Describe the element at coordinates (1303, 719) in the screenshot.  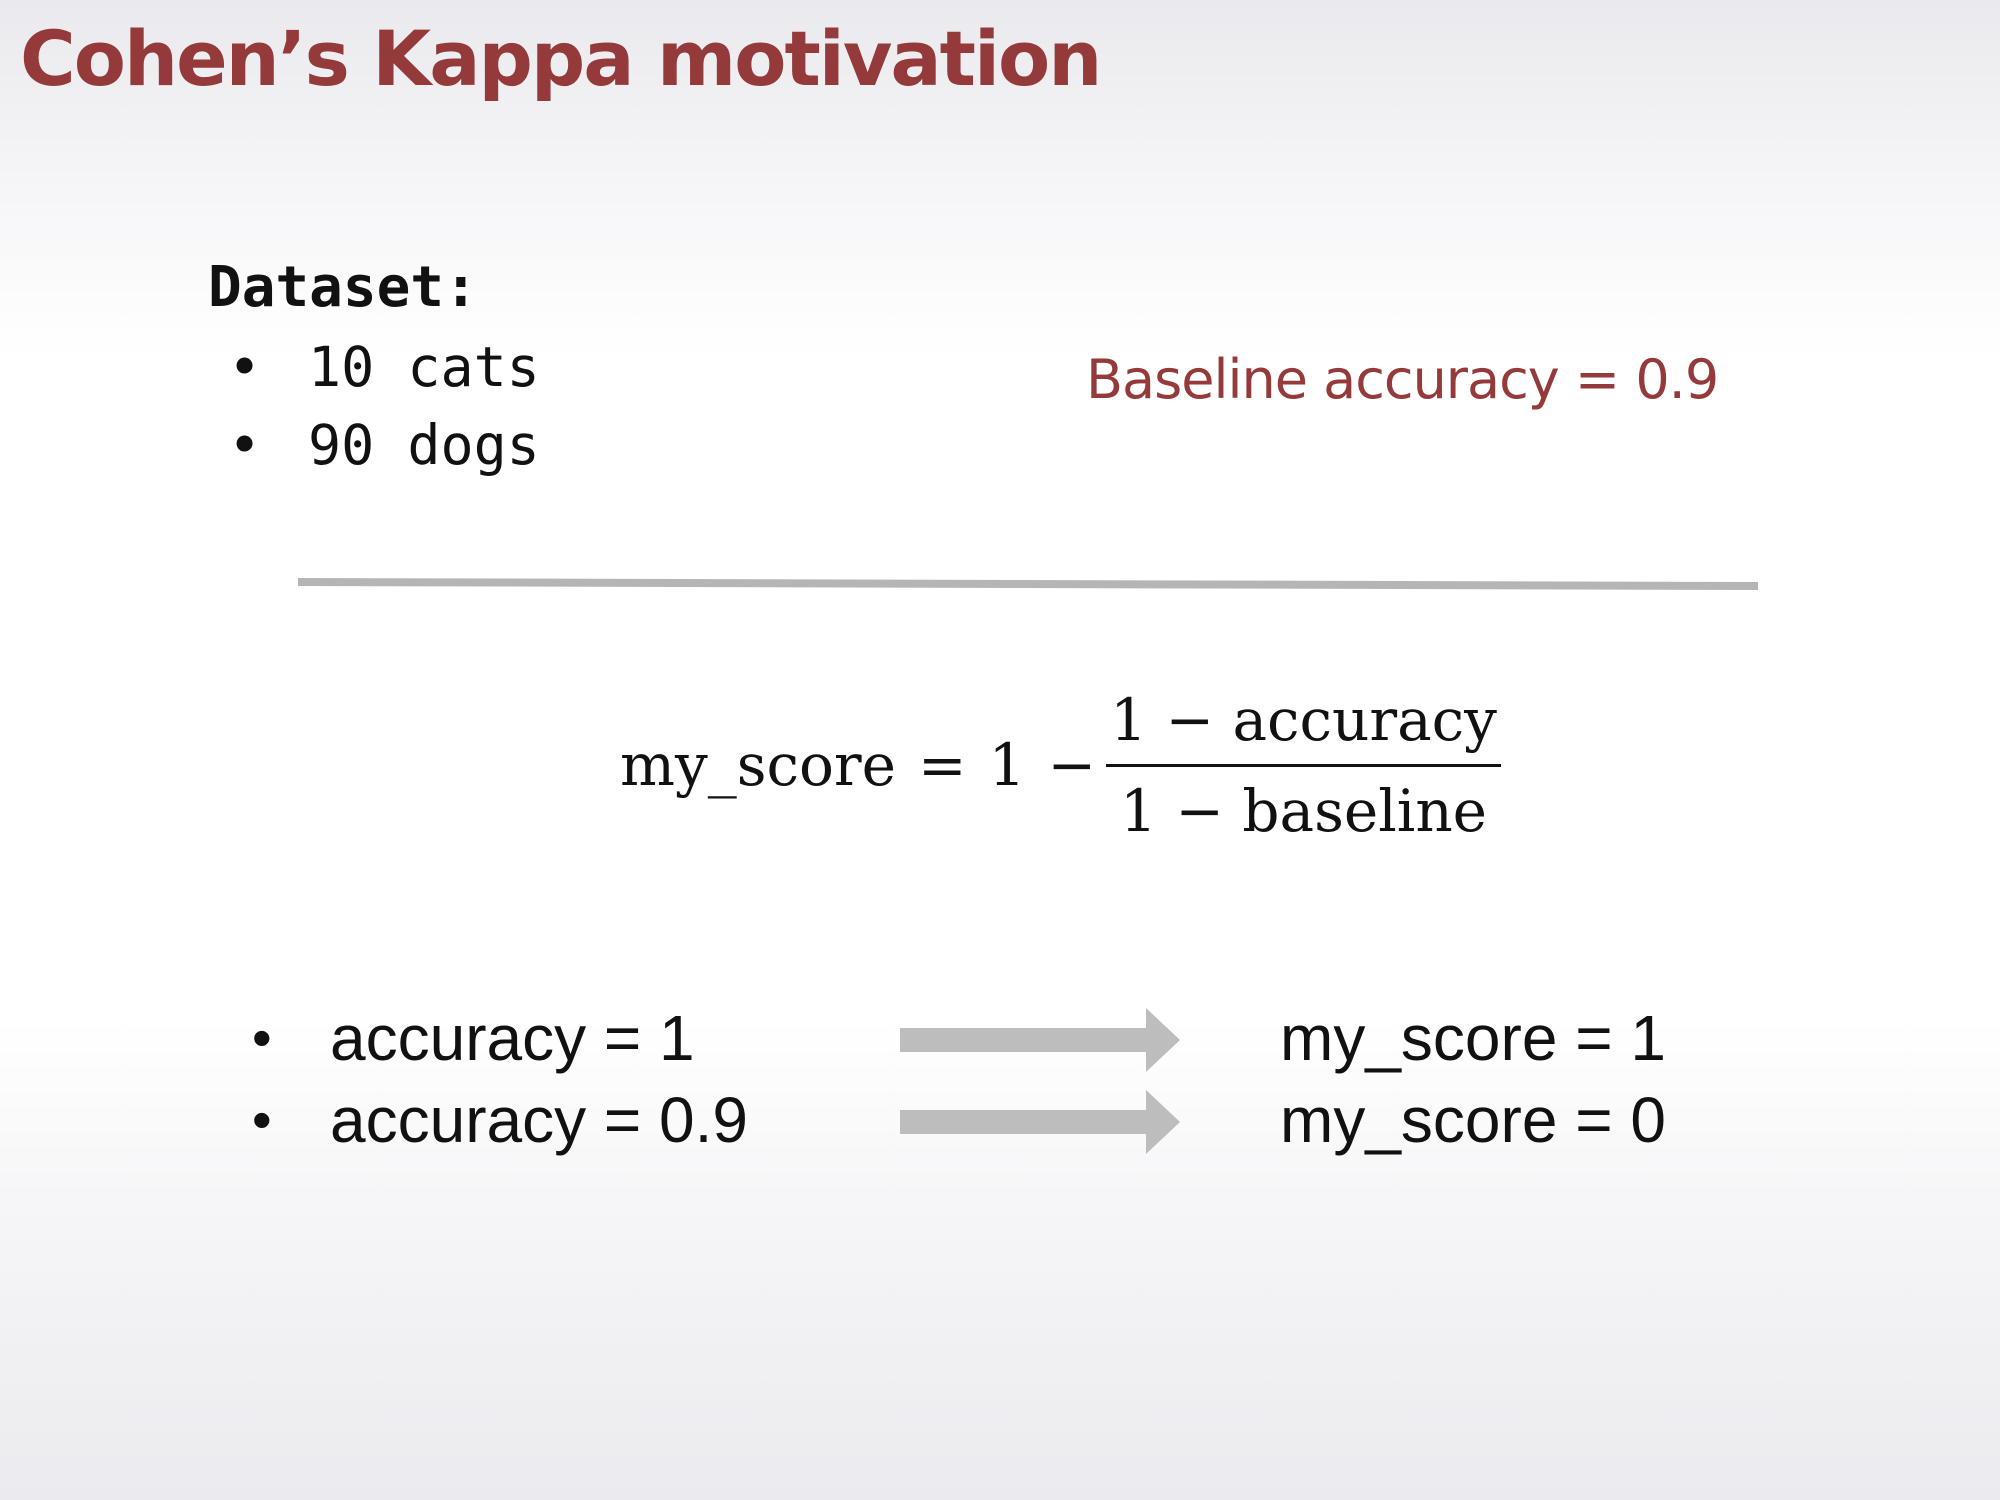
I see `formula-numerator: 1 − accuracy` at that location.